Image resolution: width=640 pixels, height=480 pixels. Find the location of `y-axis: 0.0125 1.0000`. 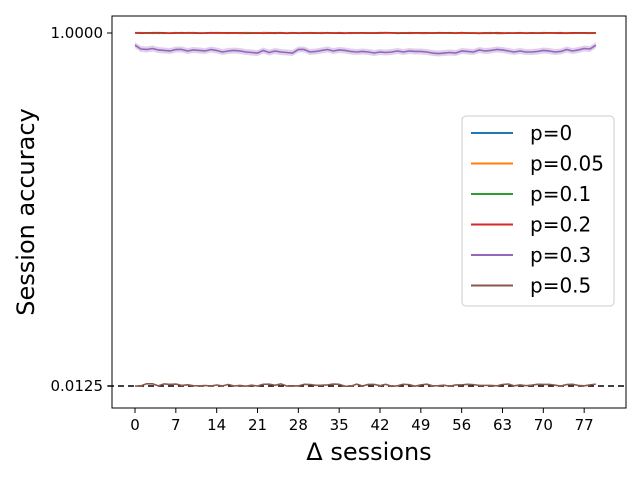

y-axis: 0.0125 1.0000 is located at coordinates (81, 209).